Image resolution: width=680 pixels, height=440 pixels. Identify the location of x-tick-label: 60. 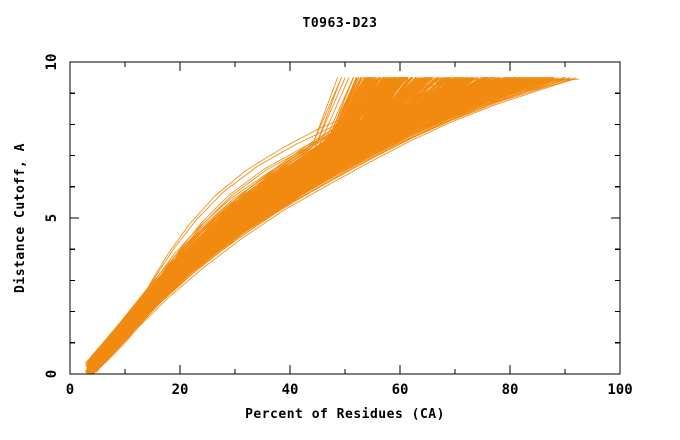
(400, 390).